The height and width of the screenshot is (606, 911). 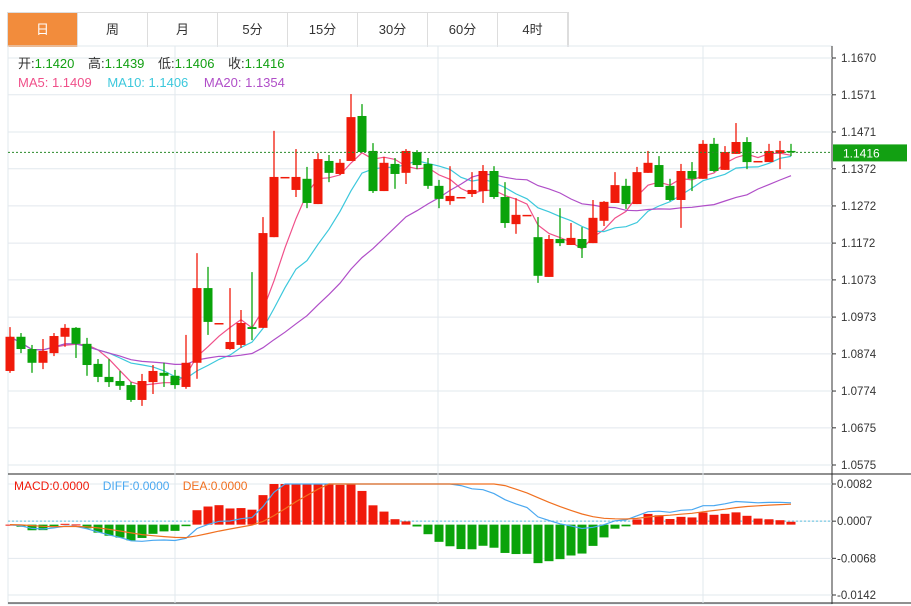 What do you see at coordinates (148, 82) in the screenshot?
I see `ma10-legend: MA10: 1.1406` at bounding box center [148, 82].